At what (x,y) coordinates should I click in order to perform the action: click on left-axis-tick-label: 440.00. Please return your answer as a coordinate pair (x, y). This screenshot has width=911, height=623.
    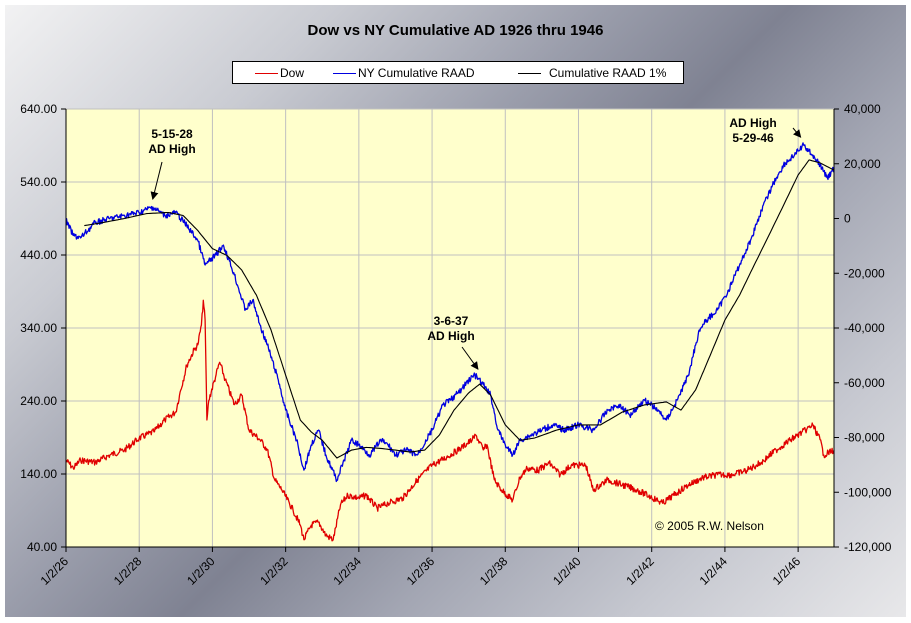
    Looking at the image, I should click on (38, 255).